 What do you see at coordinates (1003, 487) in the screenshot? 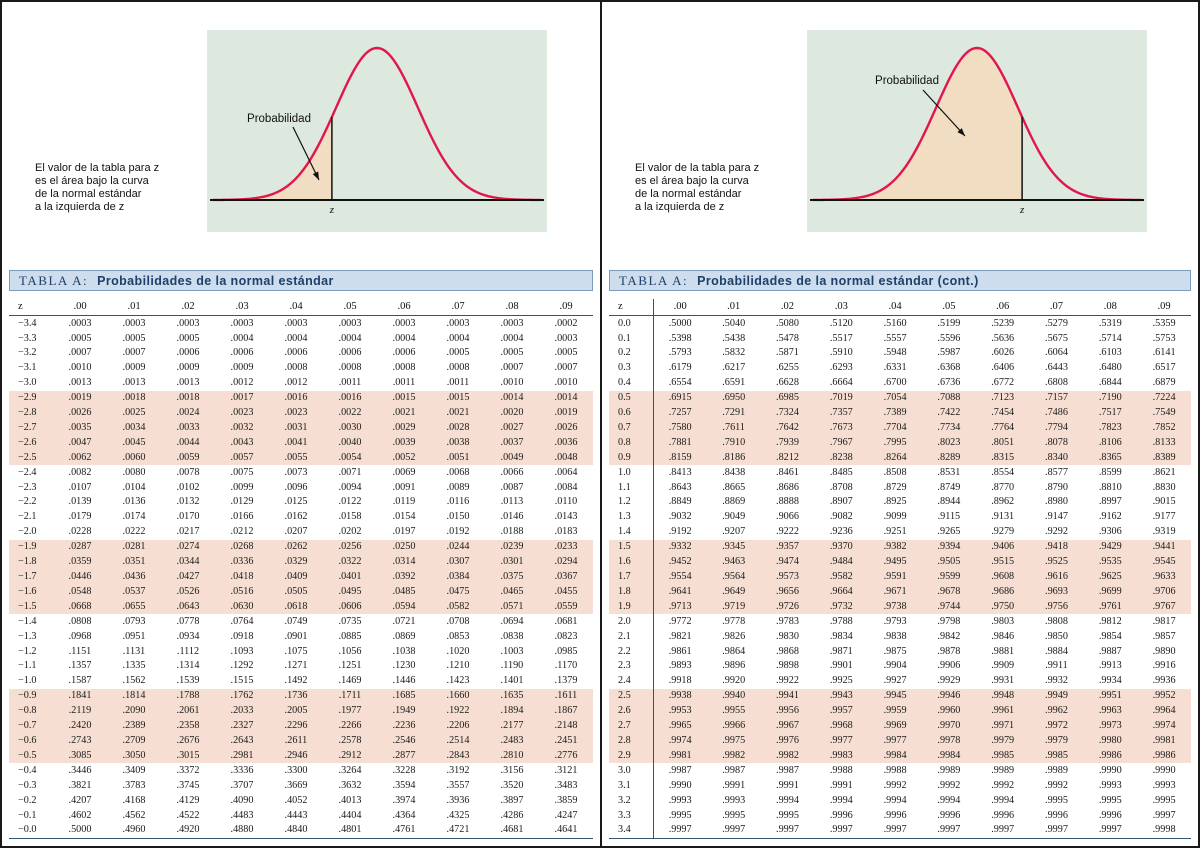
I see `probability-cell: .8770` at bounding box center [1003, 487].